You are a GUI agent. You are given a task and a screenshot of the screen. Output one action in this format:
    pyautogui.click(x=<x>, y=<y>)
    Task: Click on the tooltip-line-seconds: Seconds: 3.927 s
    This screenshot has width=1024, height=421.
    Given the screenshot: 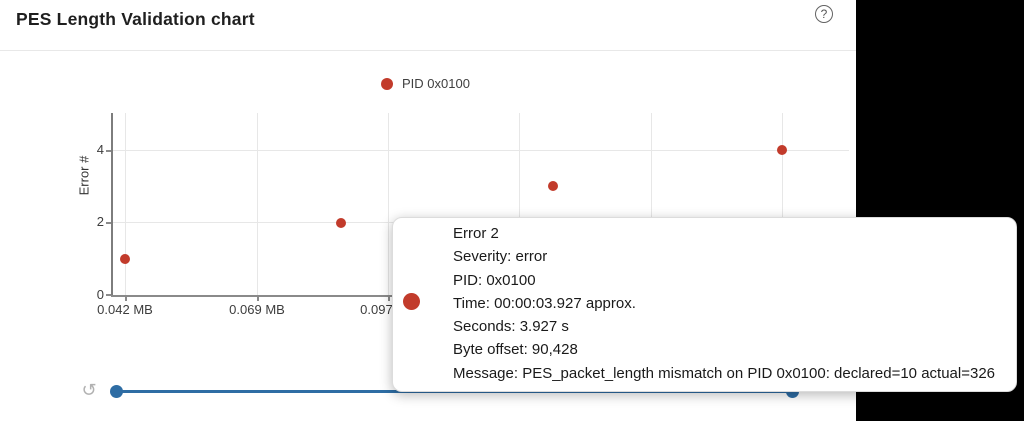 What is the action you would take?
    pyautogui.click(x=511, y=327)
    